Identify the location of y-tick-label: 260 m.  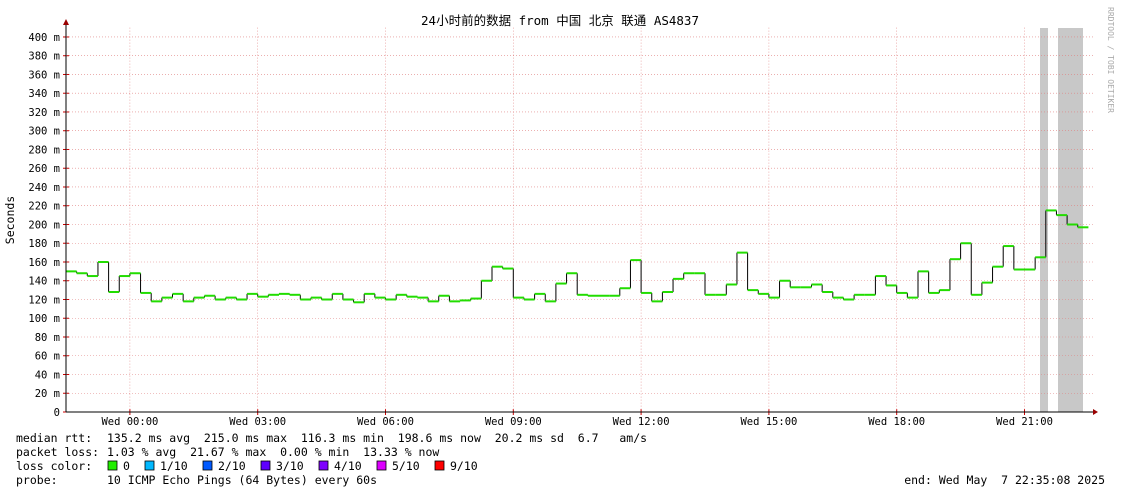
(44, 169).